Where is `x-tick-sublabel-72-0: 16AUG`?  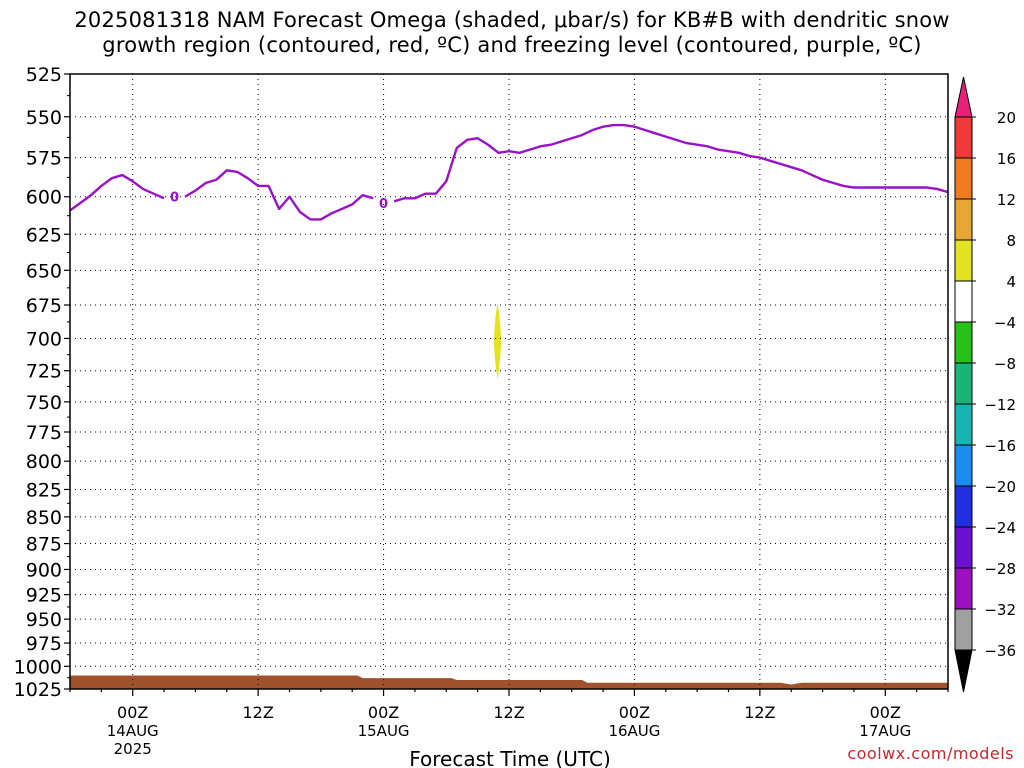
x-tick-sublabel-72-0: 16AUG is located at coordinates (634, 731).